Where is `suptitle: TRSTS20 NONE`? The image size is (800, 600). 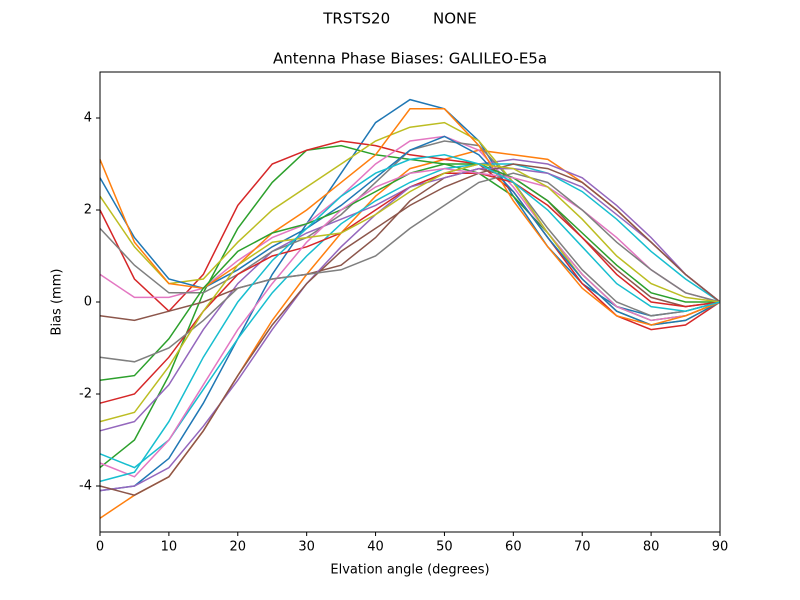 suptitle: TRSTS20 NONE is located at coordinates (399, 19).